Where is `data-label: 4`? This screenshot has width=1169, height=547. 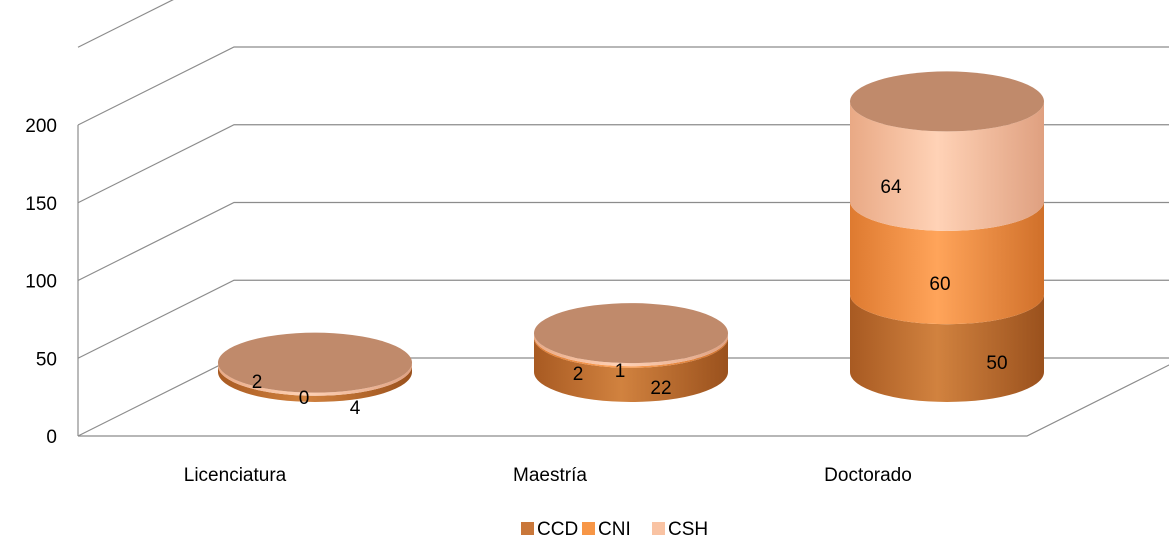
data-label: 4 is located at coordinates (355, 408).